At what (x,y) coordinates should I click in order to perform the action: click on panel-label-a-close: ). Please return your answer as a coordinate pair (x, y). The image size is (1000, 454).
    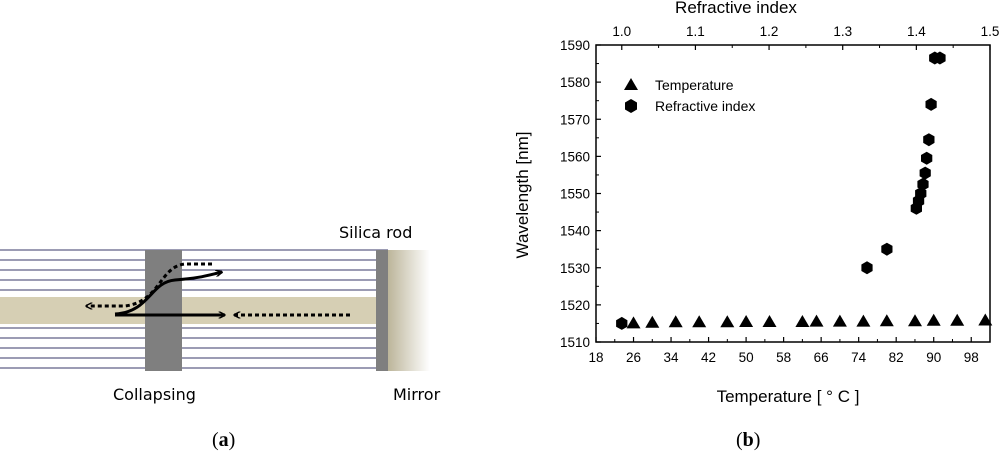
    Looking at the image, I should click on (232, 440).